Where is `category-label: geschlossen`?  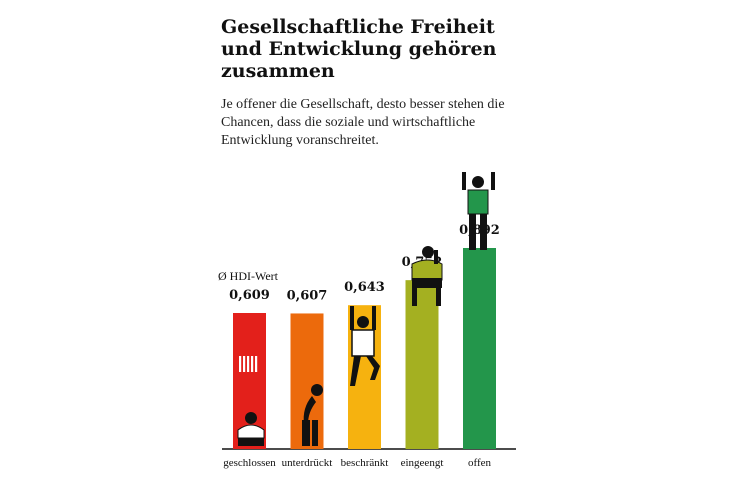
category-label: geschlossen is located at coordinates (249, 463).